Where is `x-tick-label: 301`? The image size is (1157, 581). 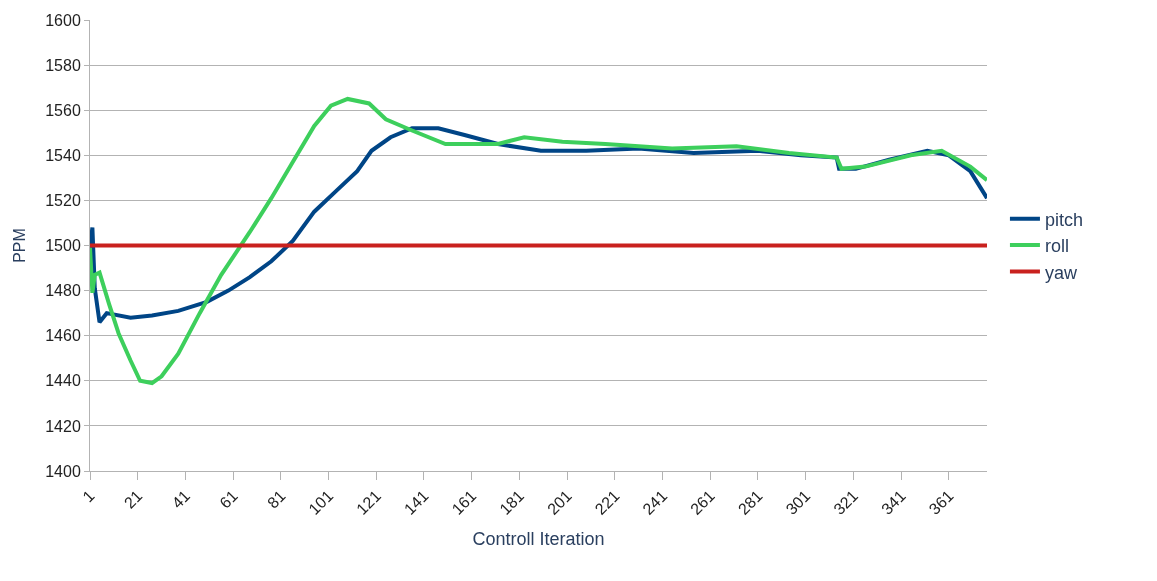
x-tick-label: 301 is located at coordinates (798, 502).